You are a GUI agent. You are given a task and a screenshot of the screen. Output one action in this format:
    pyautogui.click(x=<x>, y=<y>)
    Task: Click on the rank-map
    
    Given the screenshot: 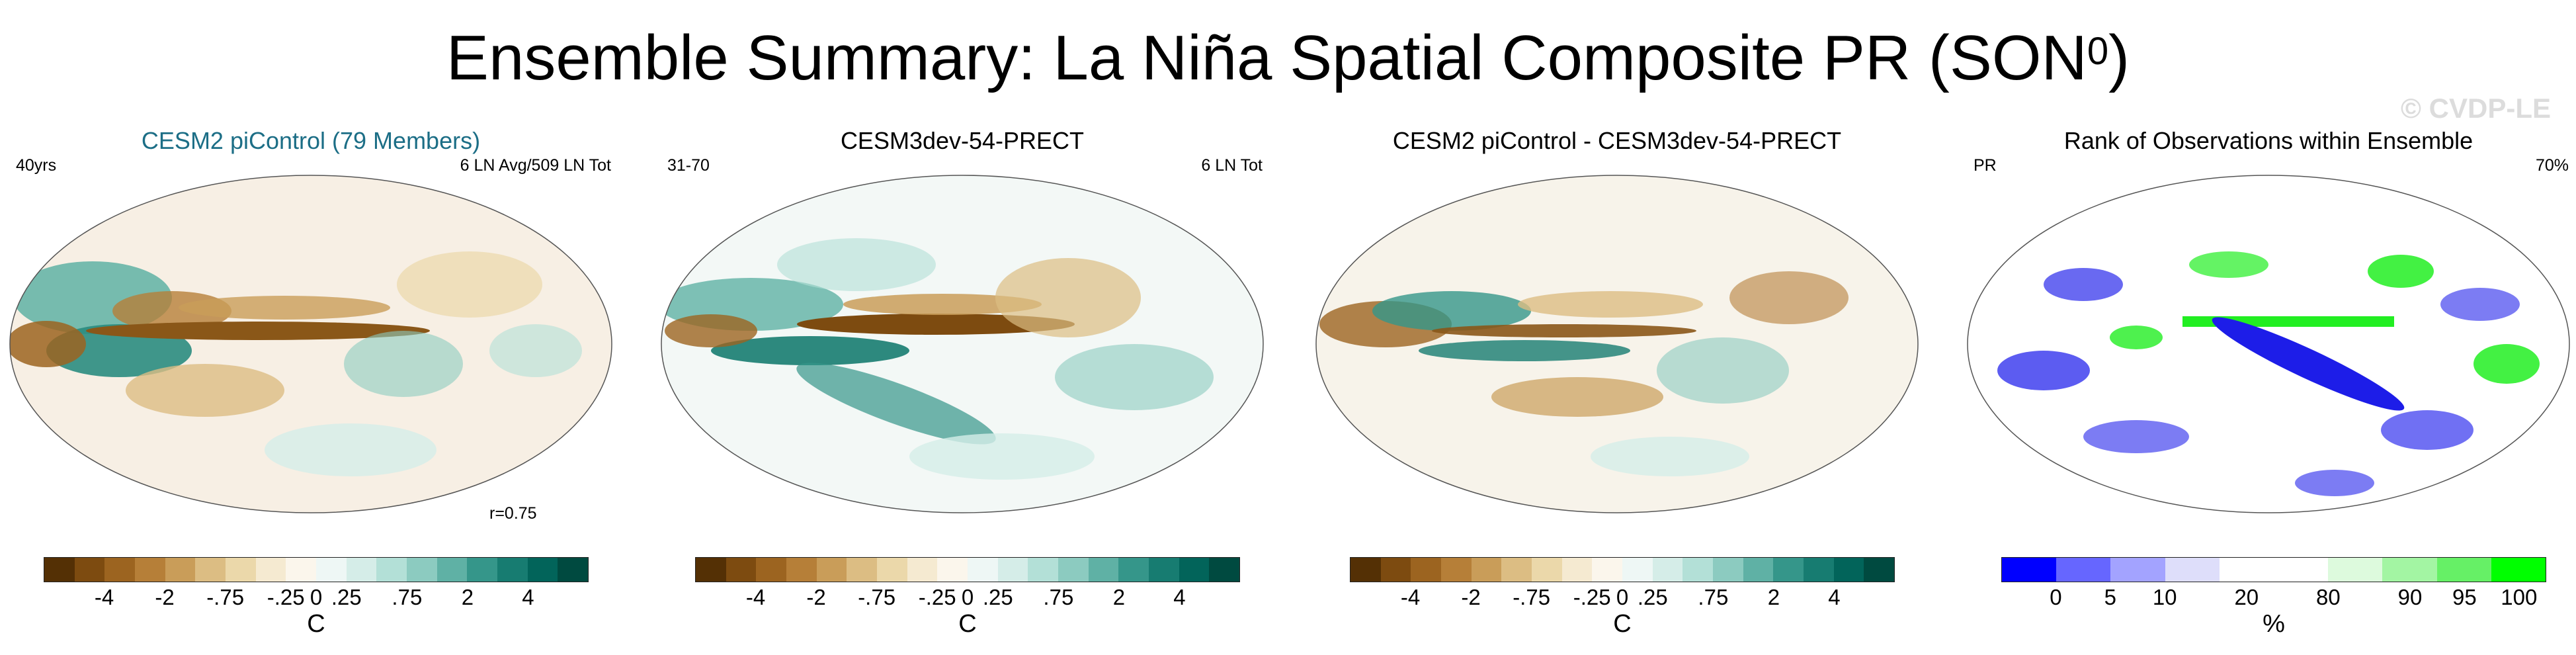 What is the action you would take?
    pyautogui.click(x=2268, y=344)
    